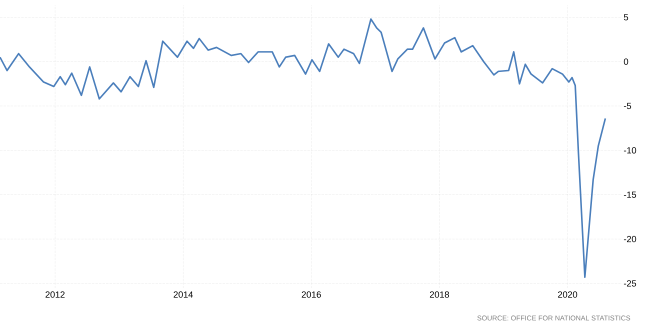 Image resolution: width=647 pixels, height=326 pixels. Describe the element at coordinates (568, 294) in the screenshot. I see `x-tick-label: 2020` at that location.